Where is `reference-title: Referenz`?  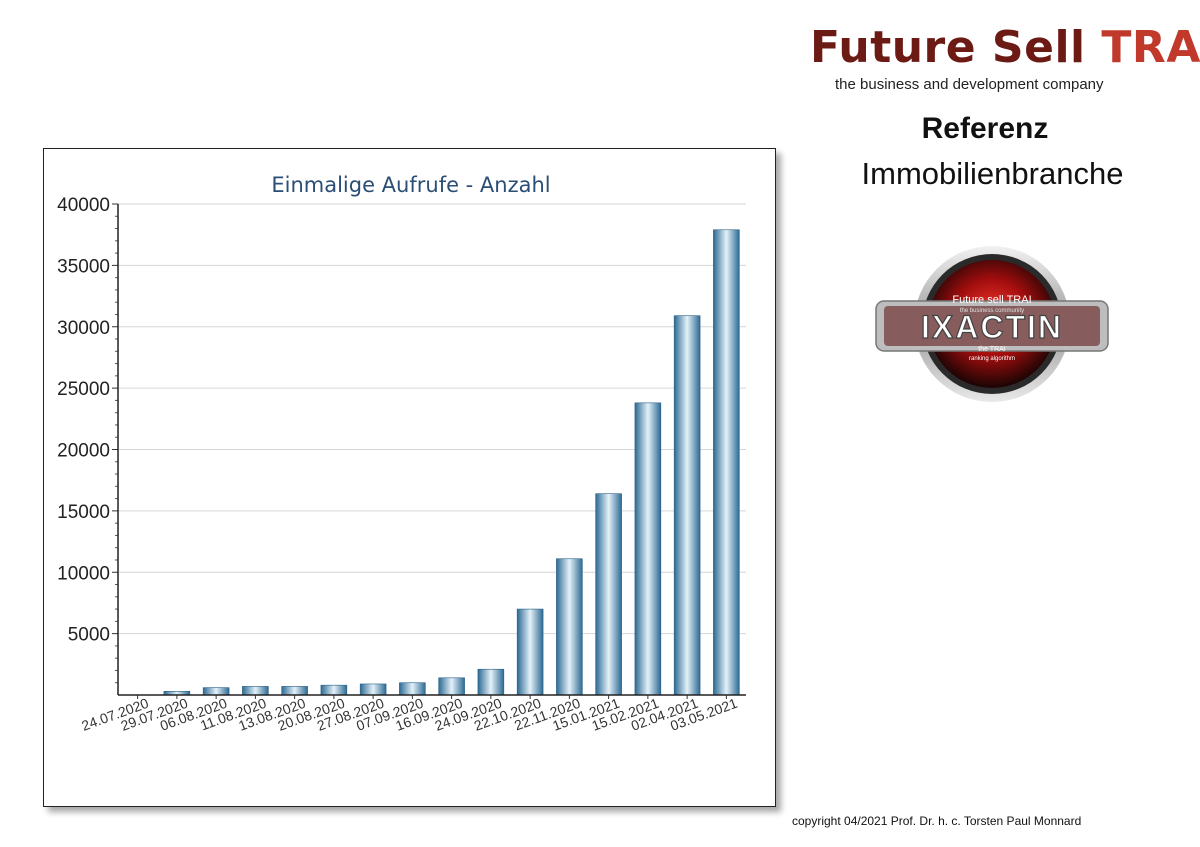
reference-title: Referenz is located at coordinates (985, 128).